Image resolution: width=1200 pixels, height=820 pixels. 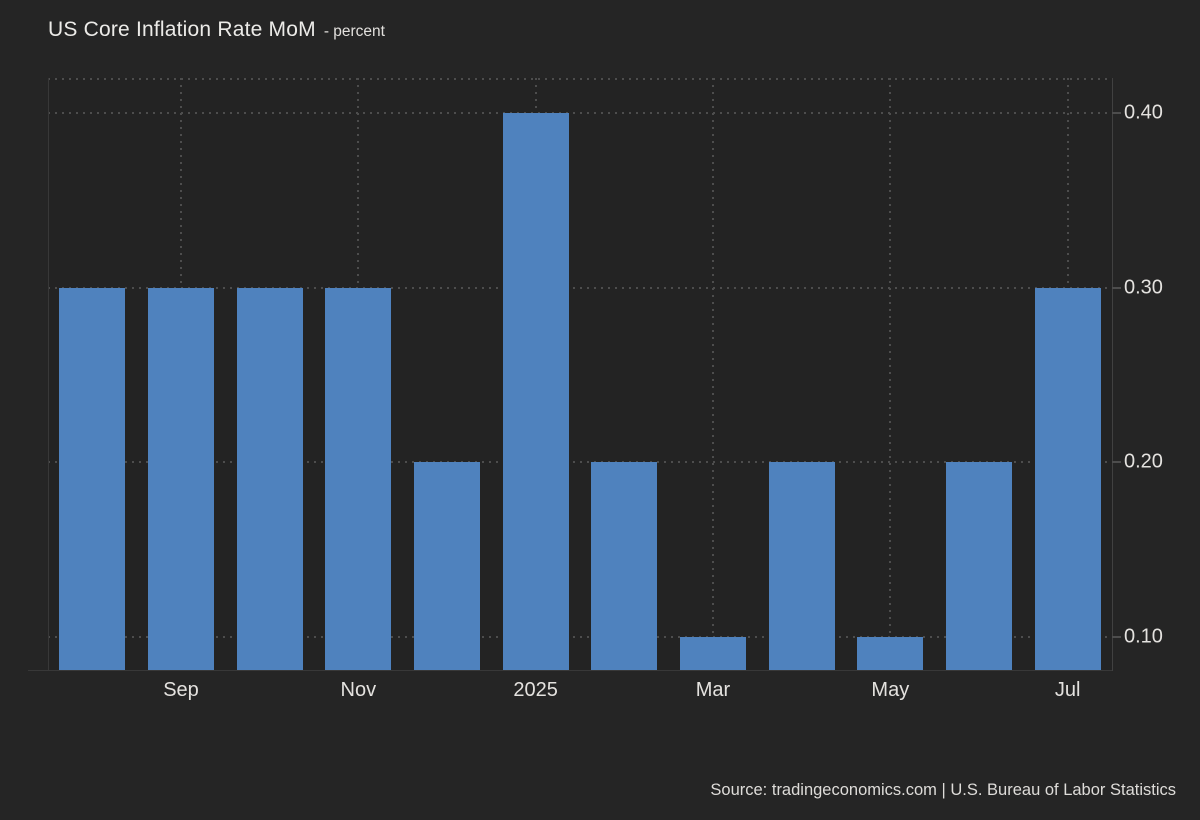 I want to click on plot-top-border, so click(x=580, y=79).